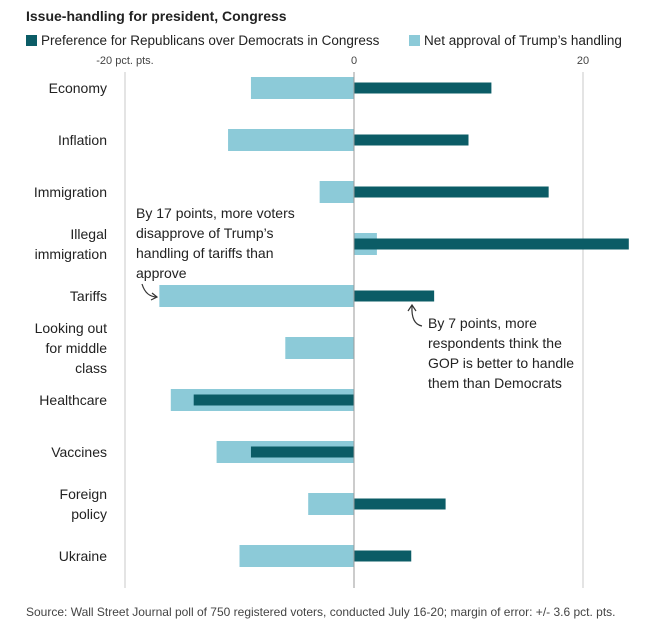  Describe the element at coordinates (302, 88) in the screenshot. I see `bar-approval-economy` at that location.